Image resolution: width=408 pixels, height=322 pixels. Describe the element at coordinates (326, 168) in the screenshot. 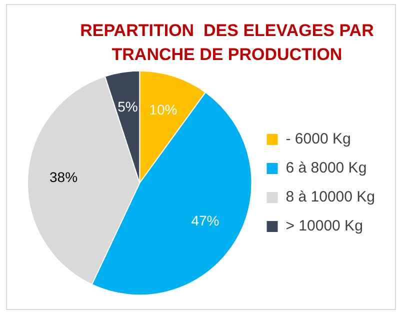

I see `legend-label: 6 à 8000 Kg` at that location.